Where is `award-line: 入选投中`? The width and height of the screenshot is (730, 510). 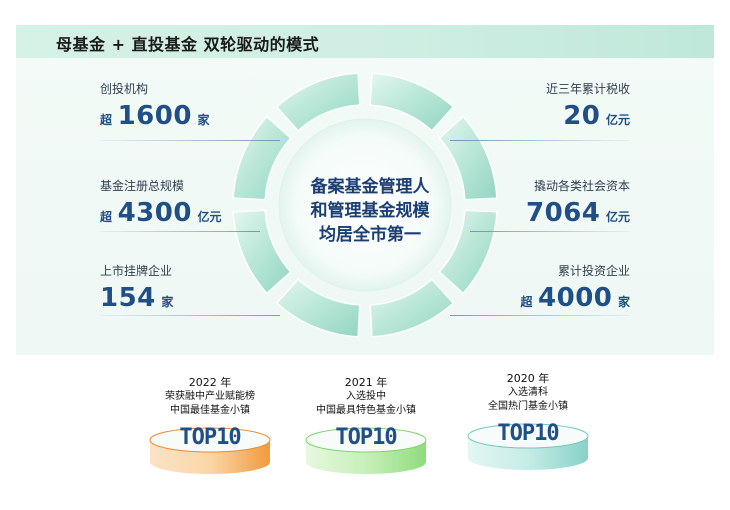
award-line: 入选投中 is located at coordinates (366, 396).